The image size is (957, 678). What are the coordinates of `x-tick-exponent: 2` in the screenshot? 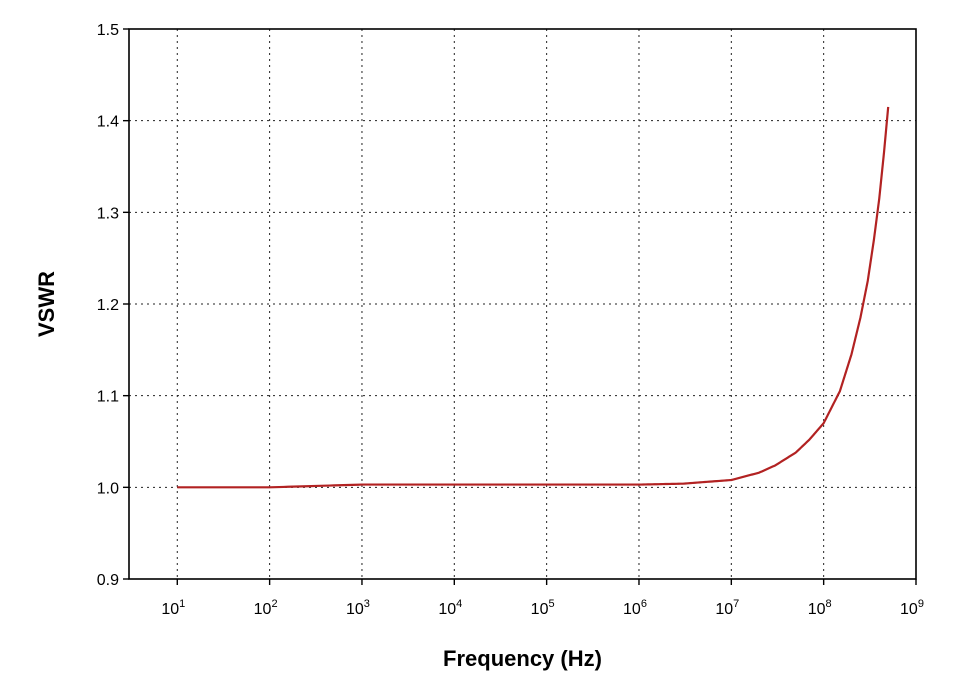 It's located at (274, 604).